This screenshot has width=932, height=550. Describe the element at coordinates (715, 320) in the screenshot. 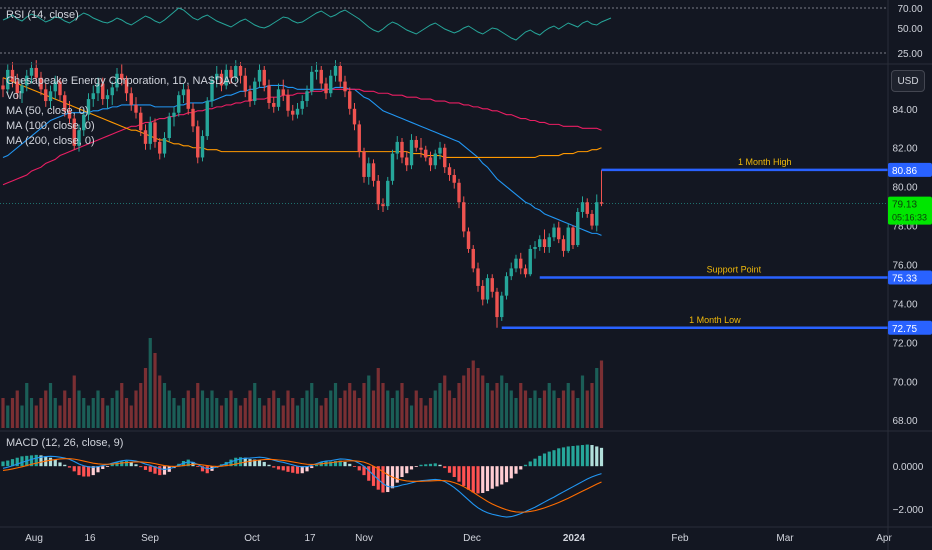

I see `level-label: 1 Month Low` at that location.